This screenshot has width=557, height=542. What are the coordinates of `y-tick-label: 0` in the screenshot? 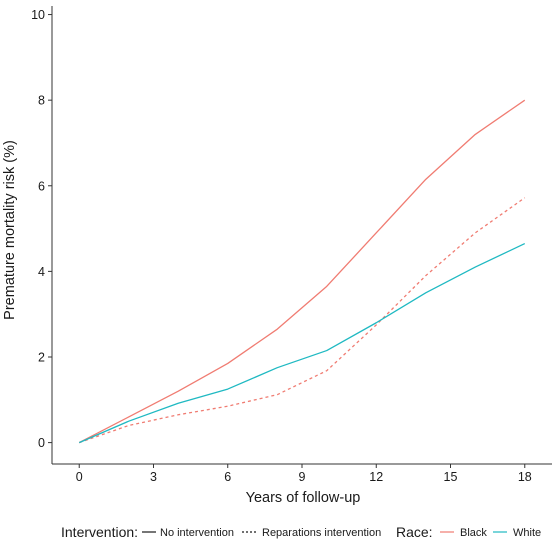 It's located at (41, 443).